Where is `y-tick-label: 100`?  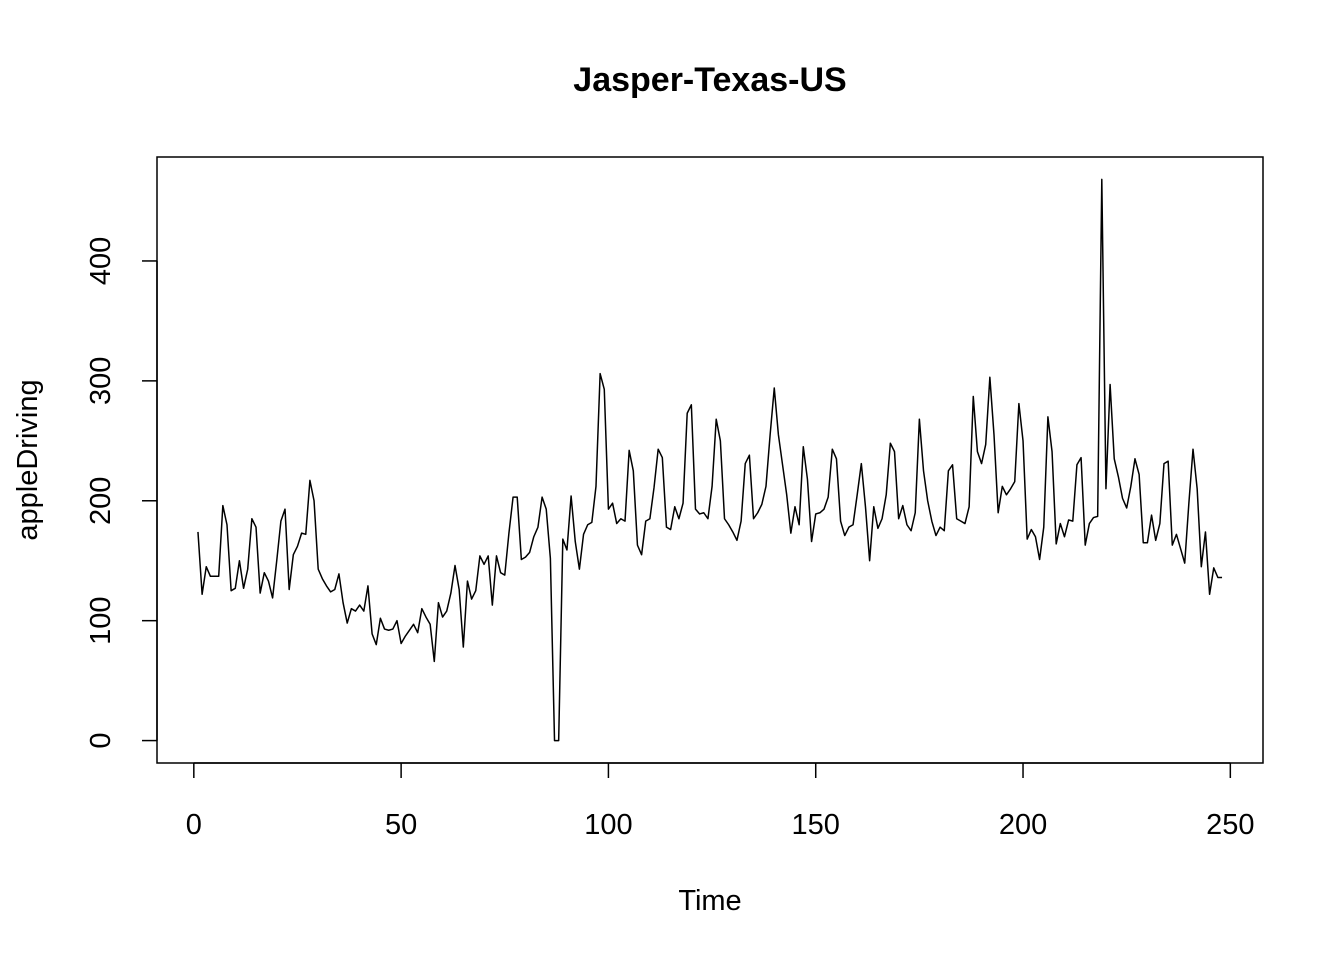 y-tick-label: 100 is located at coordinates (101, 620).